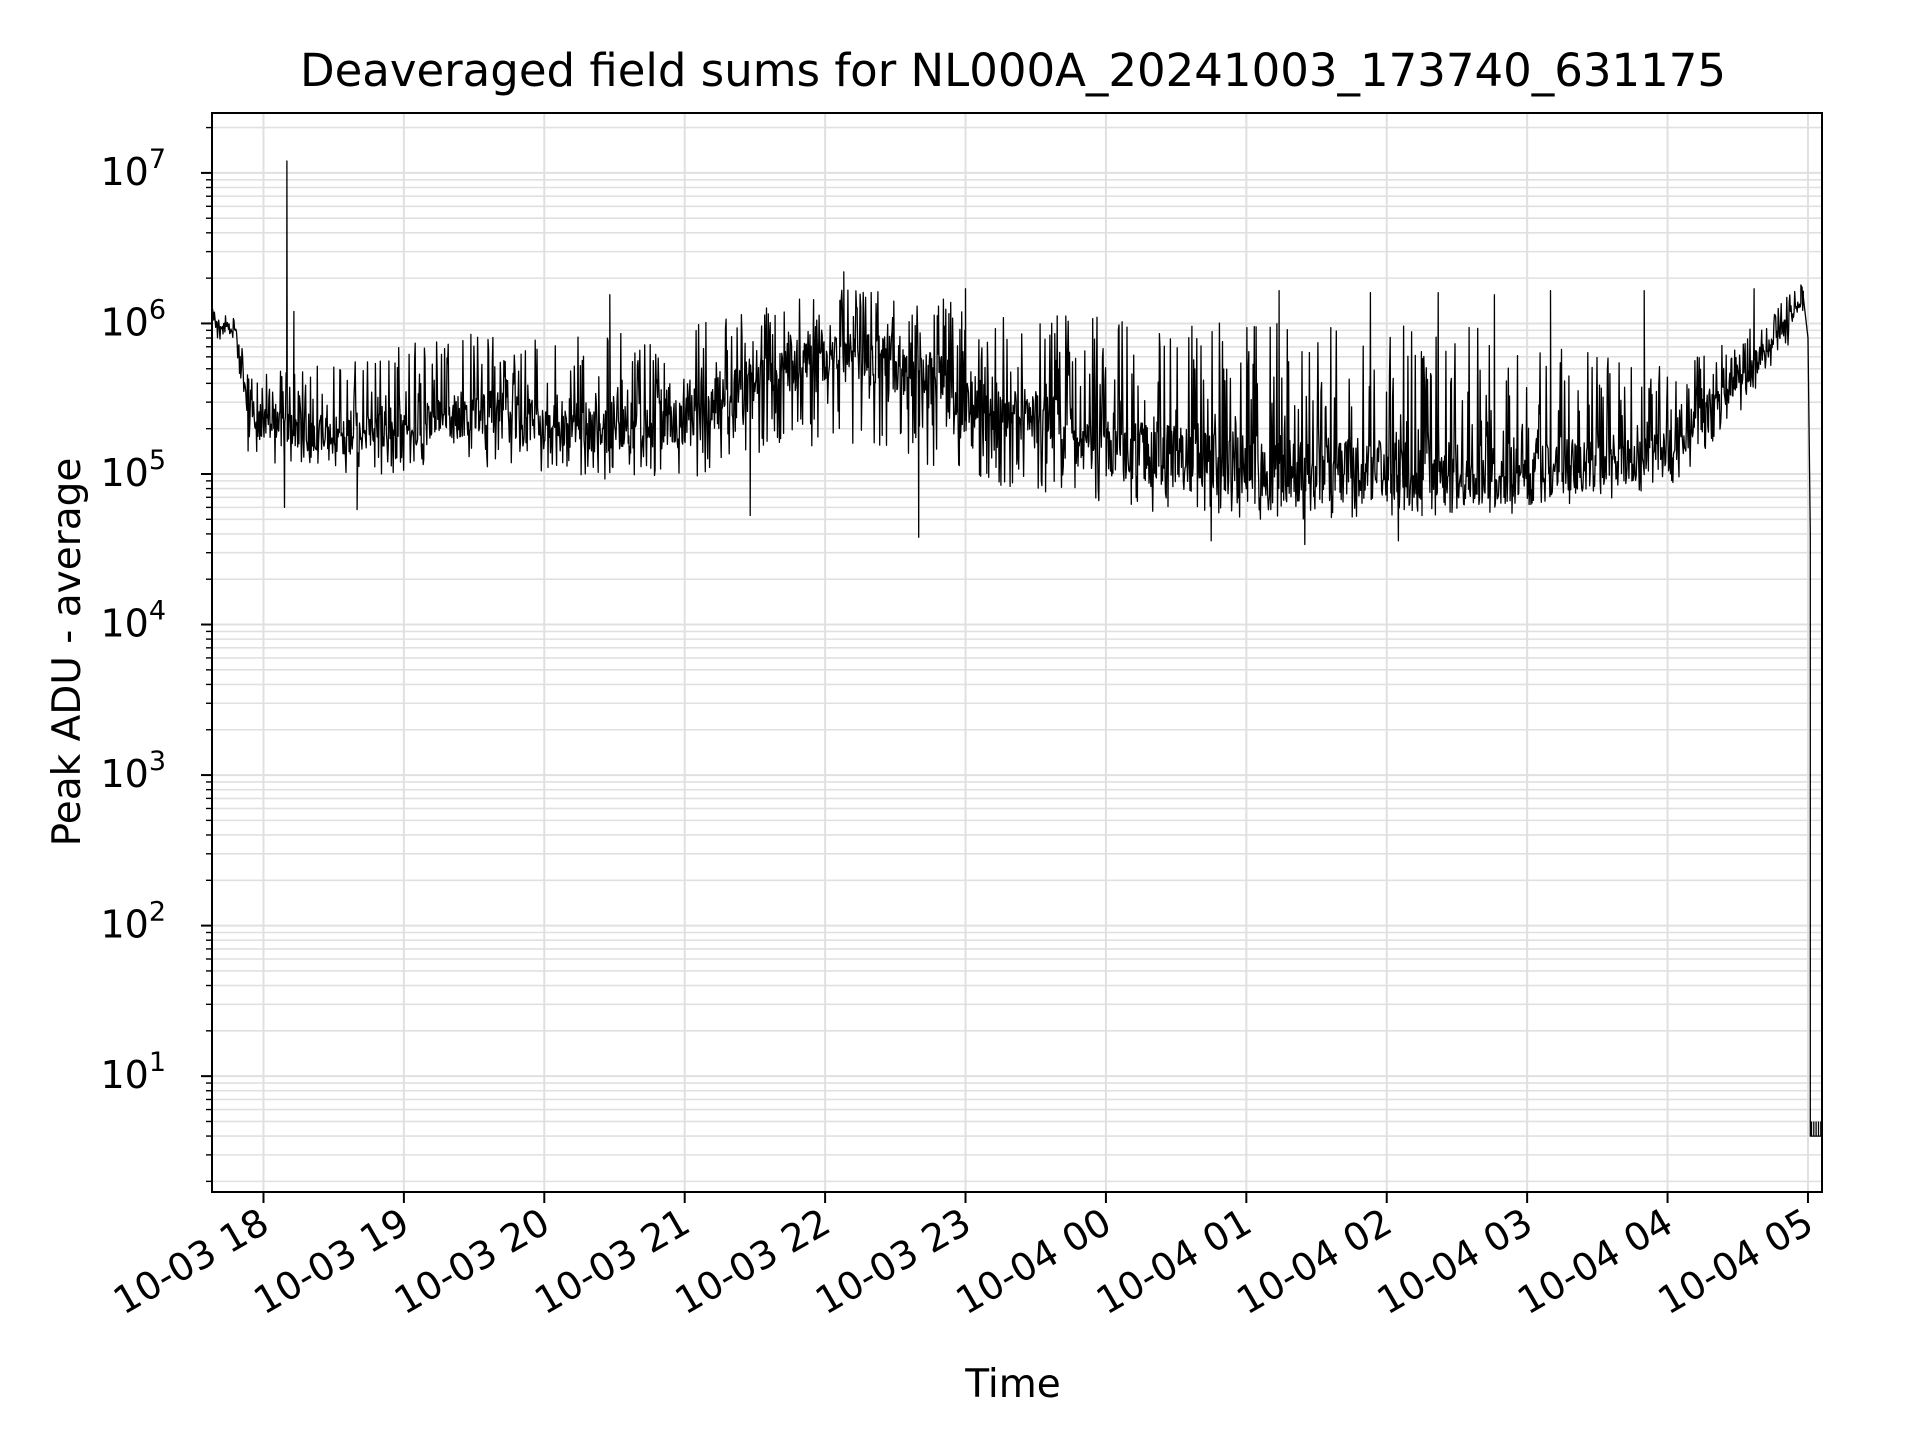 Image resolution: width=1920 pixels, height=1440 pixels. I want to click on y-tick-label: 10¹, so click(133, 1072).